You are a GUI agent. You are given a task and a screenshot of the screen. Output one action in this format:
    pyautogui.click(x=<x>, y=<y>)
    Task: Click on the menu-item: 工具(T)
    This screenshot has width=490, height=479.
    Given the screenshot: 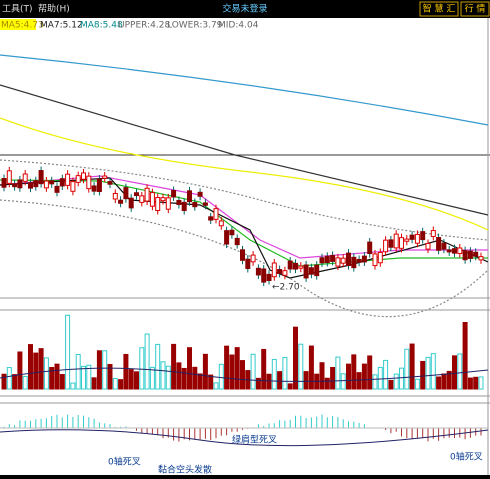 What is the action you would take?
    pyautogui.click(x=17, y=9)
    